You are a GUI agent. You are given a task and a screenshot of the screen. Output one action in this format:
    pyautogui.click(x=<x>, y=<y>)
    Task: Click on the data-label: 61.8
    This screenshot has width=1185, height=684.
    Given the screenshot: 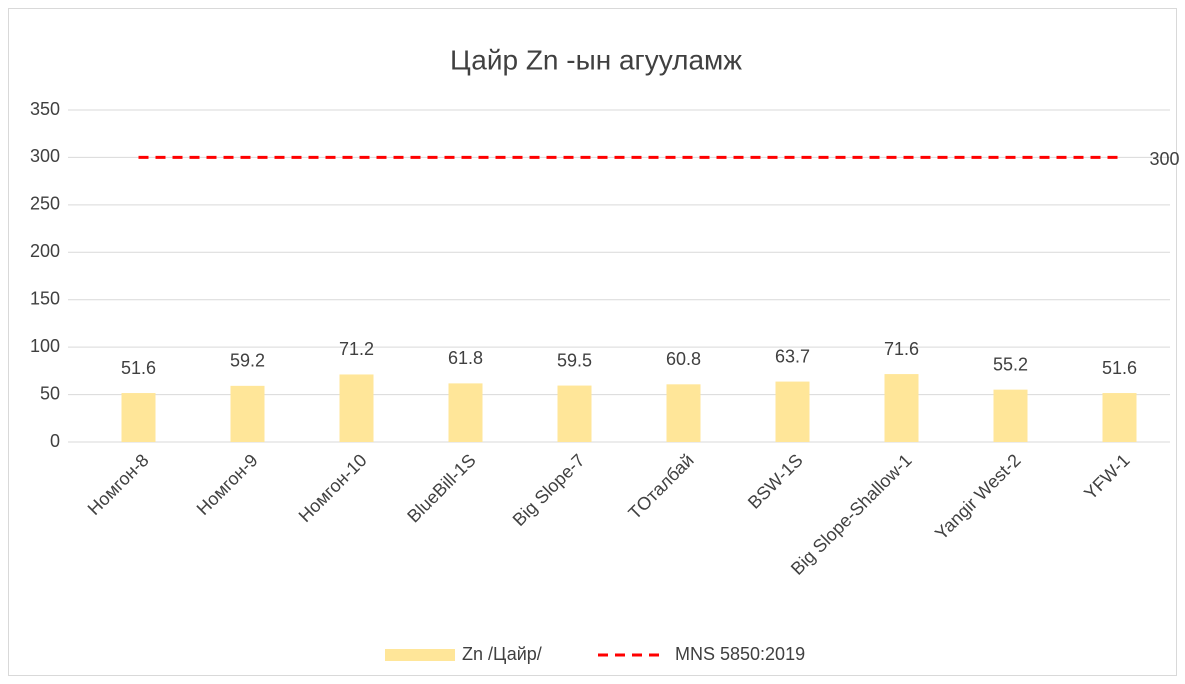 What is the action you would take?
    pyautogui.click(x=465, y=358)
    